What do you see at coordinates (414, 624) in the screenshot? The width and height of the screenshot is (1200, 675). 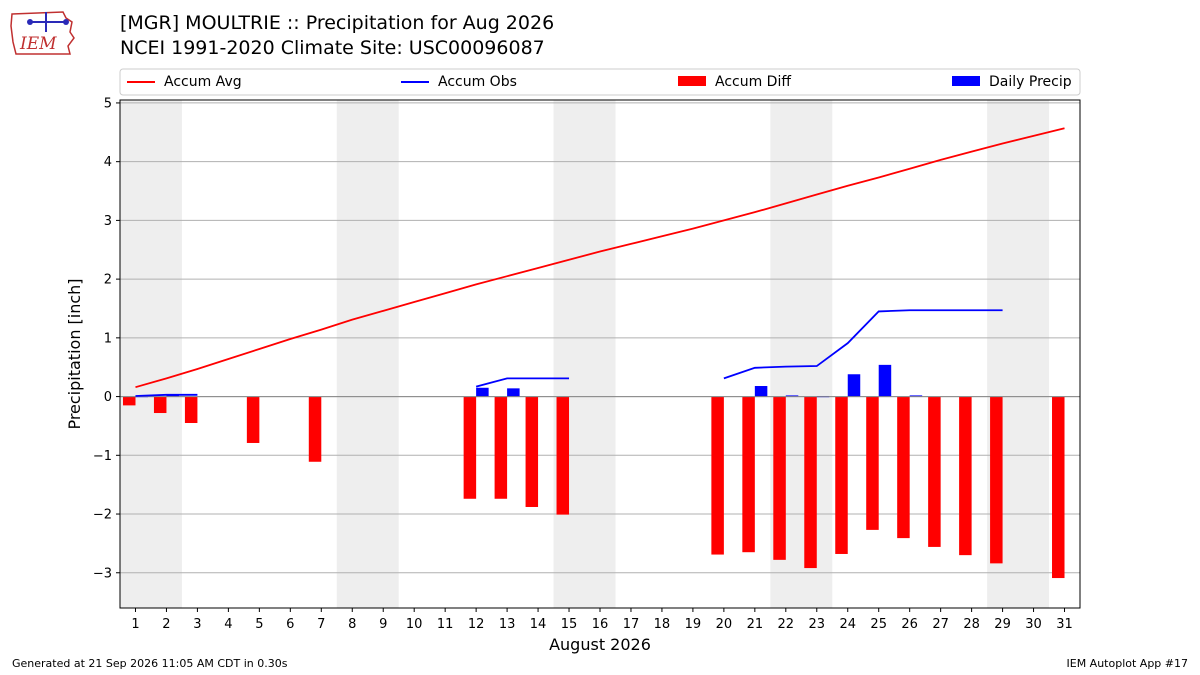 I see `x-tick-label: 10` at bounding box center [414, 624].